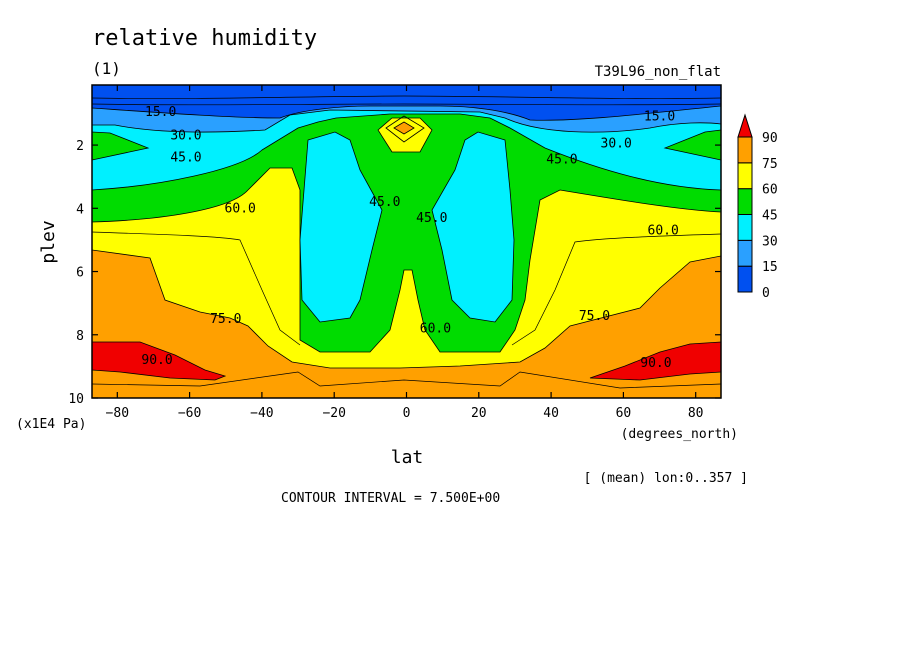  I want to click on x-tick-label: 80, so click(696, 413).